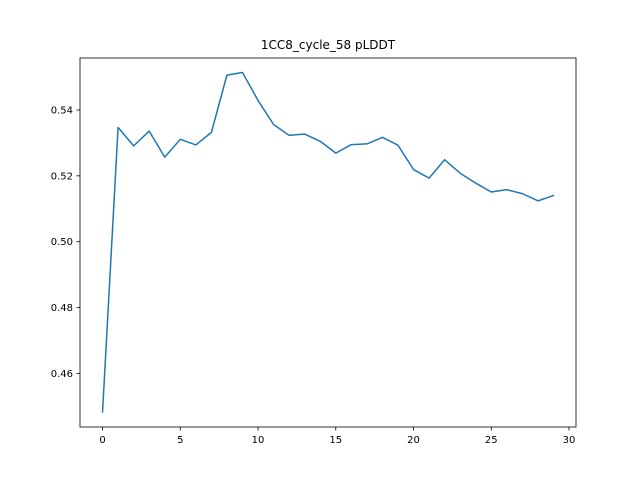 This screenshot has width=640, height=480. I want to click on y-tick-label: 0.50, so click(62, 242).